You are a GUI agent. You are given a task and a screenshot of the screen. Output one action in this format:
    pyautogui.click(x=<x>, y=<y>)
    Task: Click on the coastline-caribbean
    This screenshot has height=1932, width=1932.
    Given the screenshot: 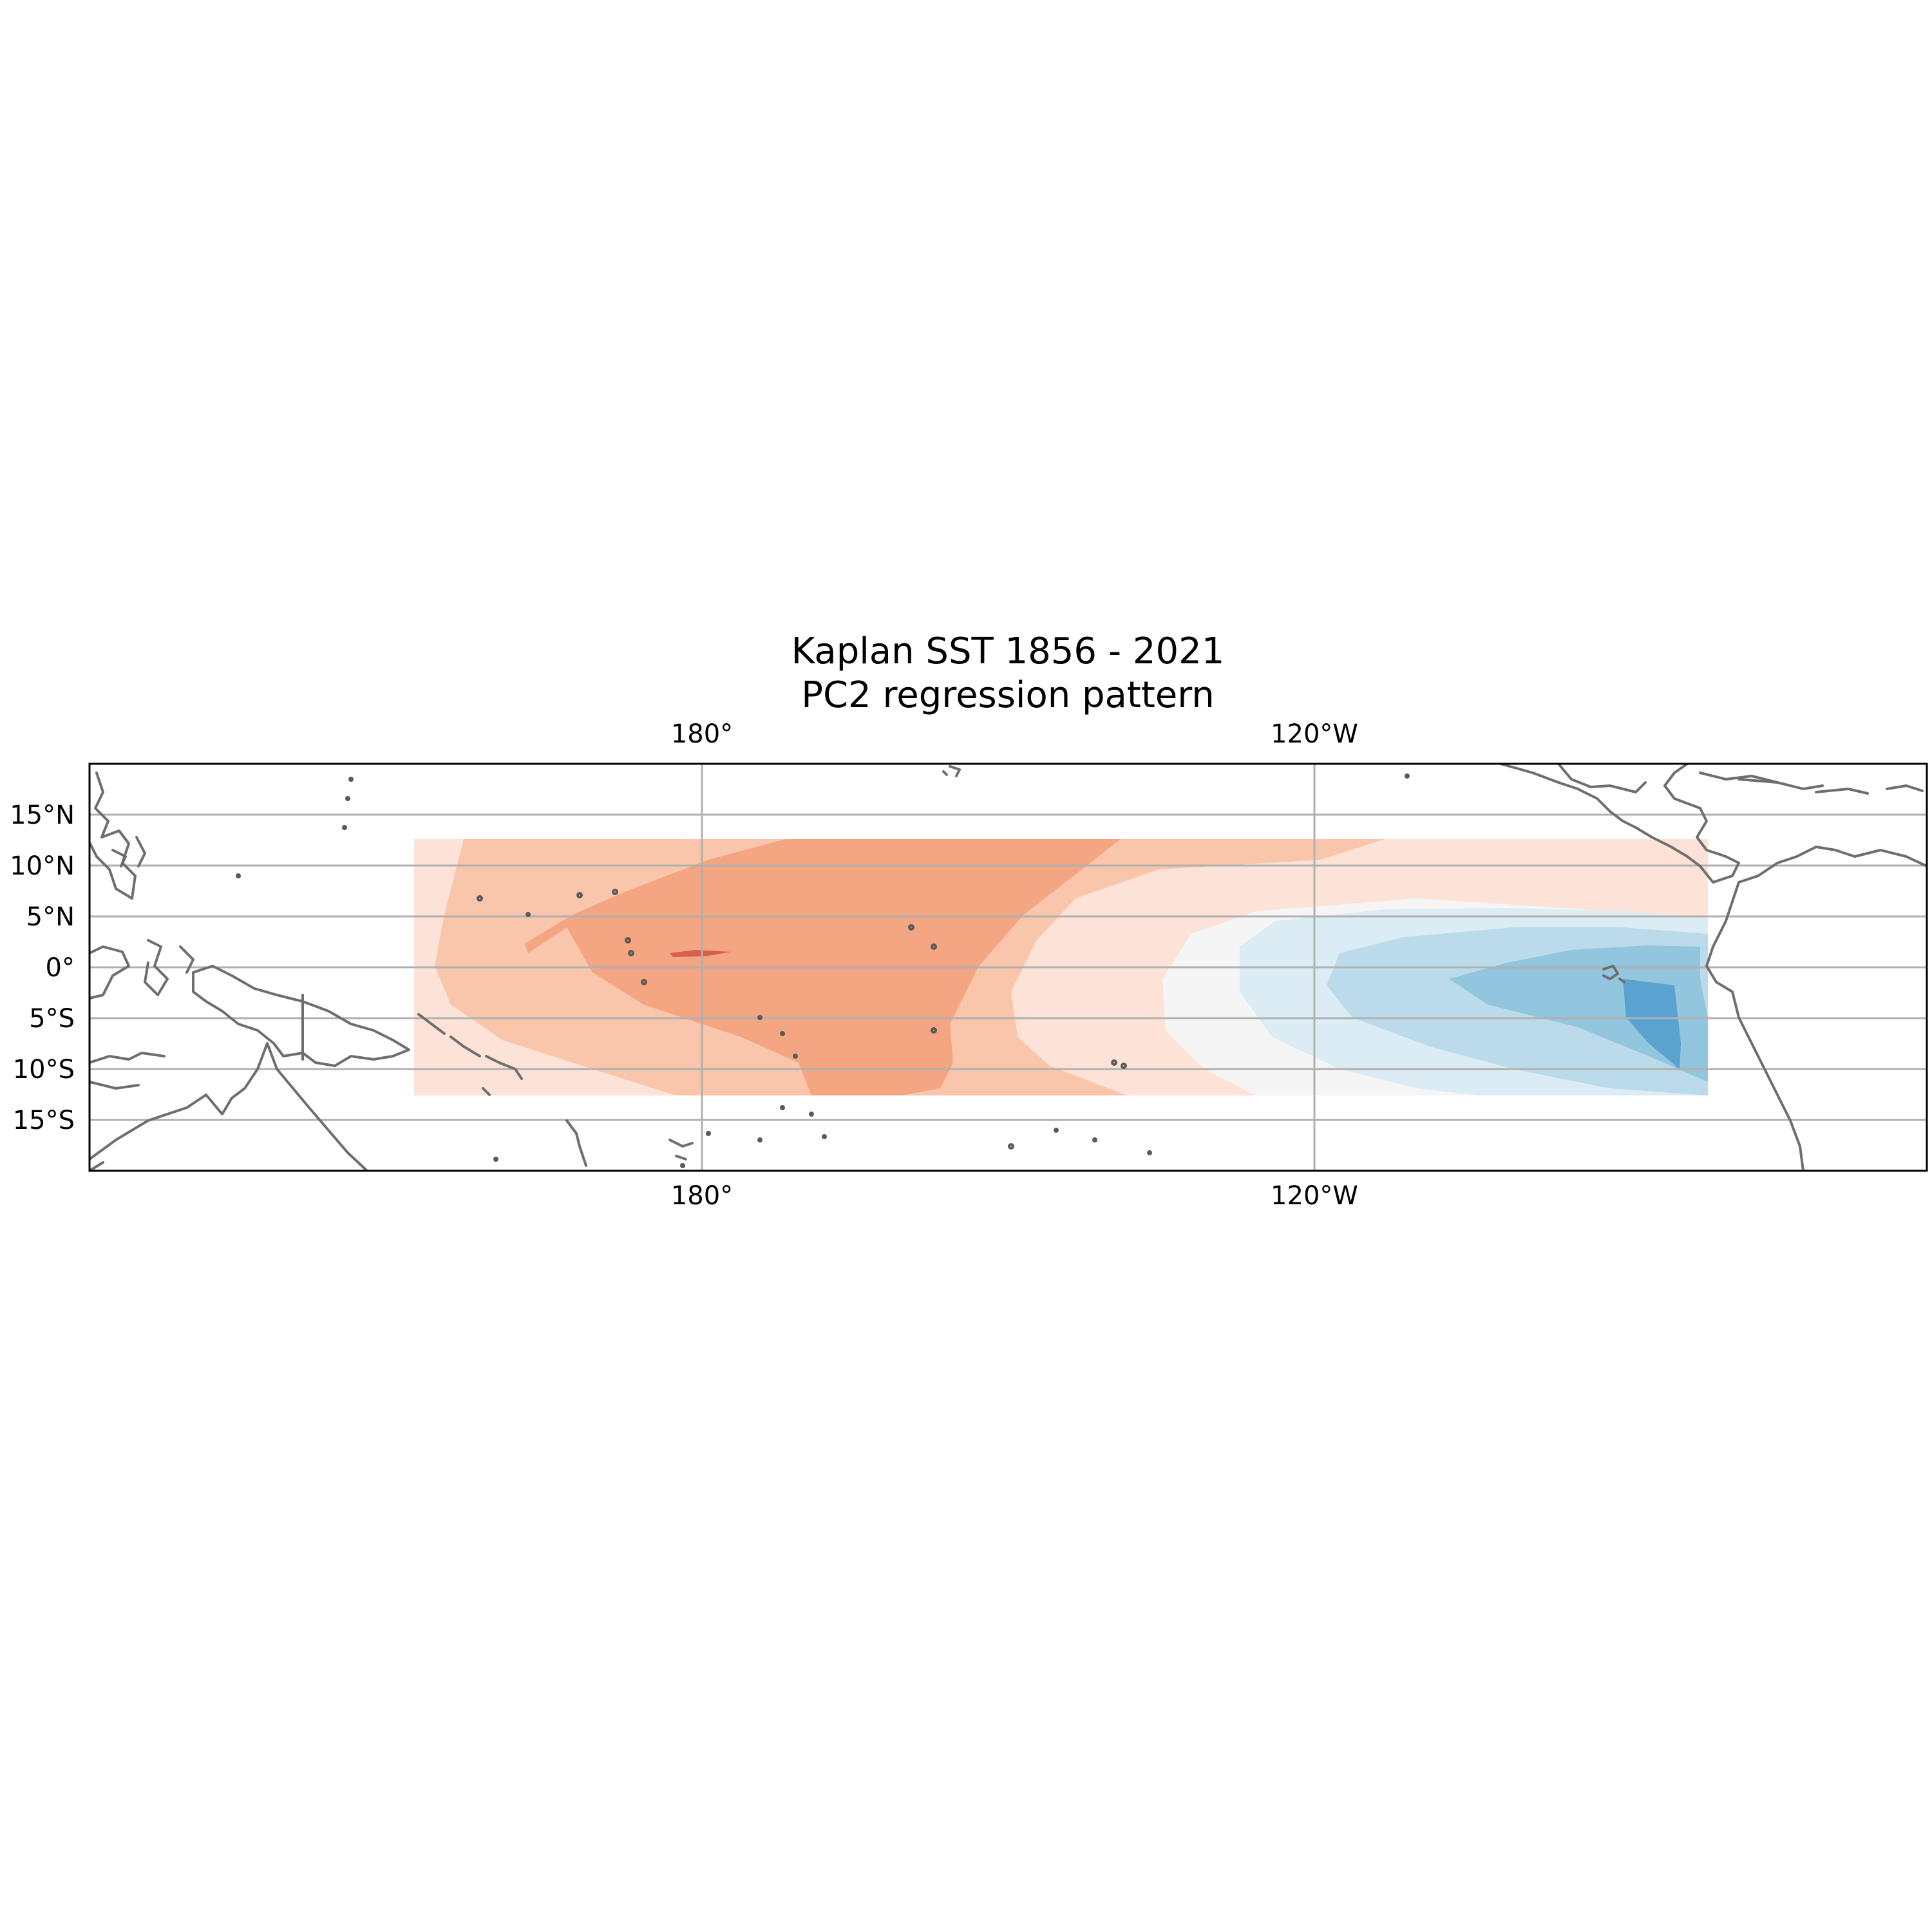 What is the action you would take?
    pyautogui.click(x=1831, y=786)
    